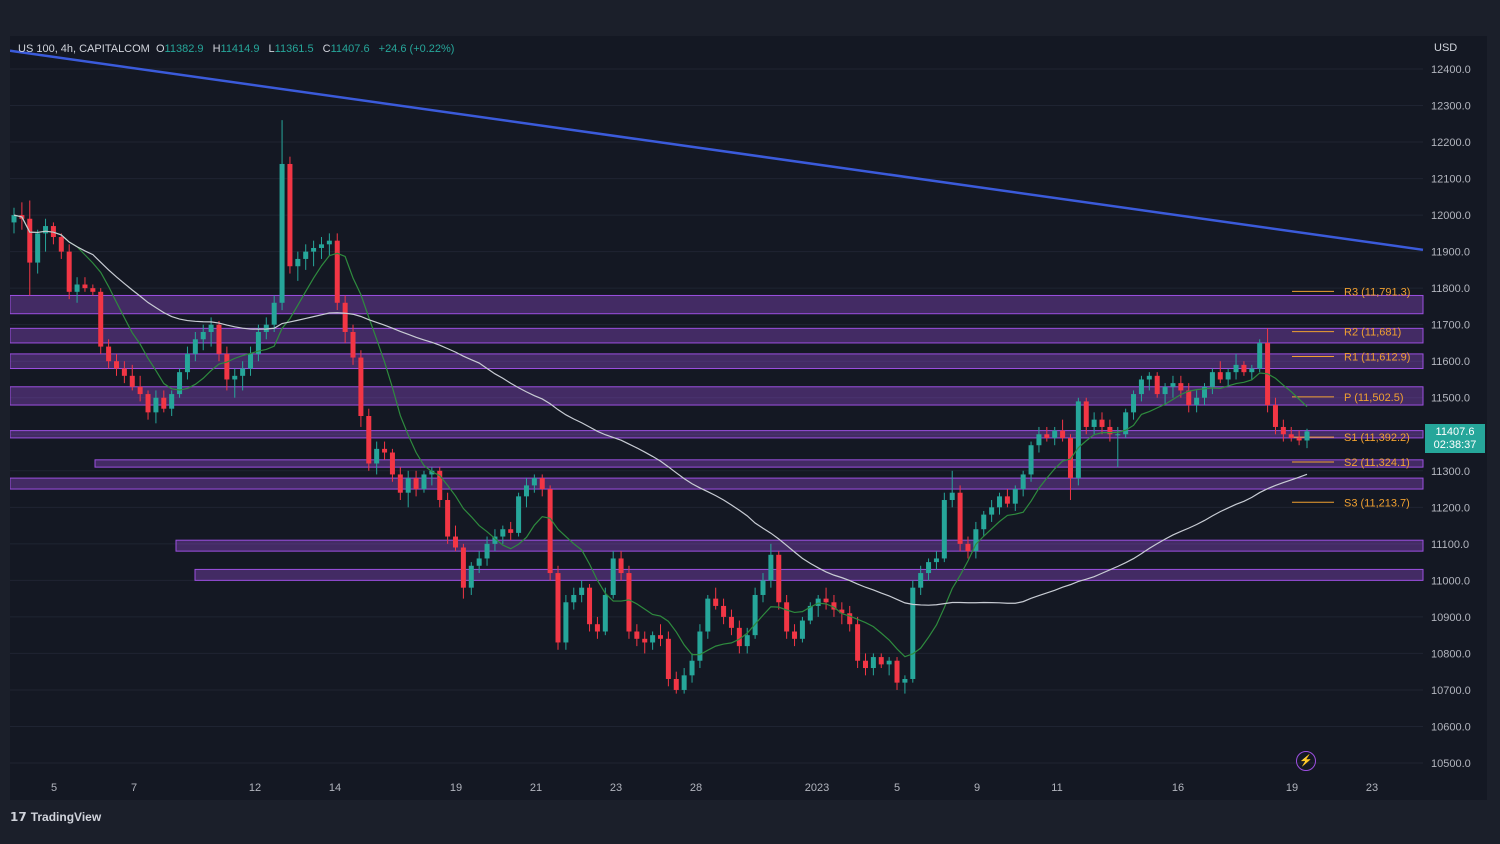 This screenshot has width=1500, height=844. What do you see at coordinates (1374, 398) in the screenshot?
I see `pivot-label: P (11,502.5)` at bounding box center [1374, 398].